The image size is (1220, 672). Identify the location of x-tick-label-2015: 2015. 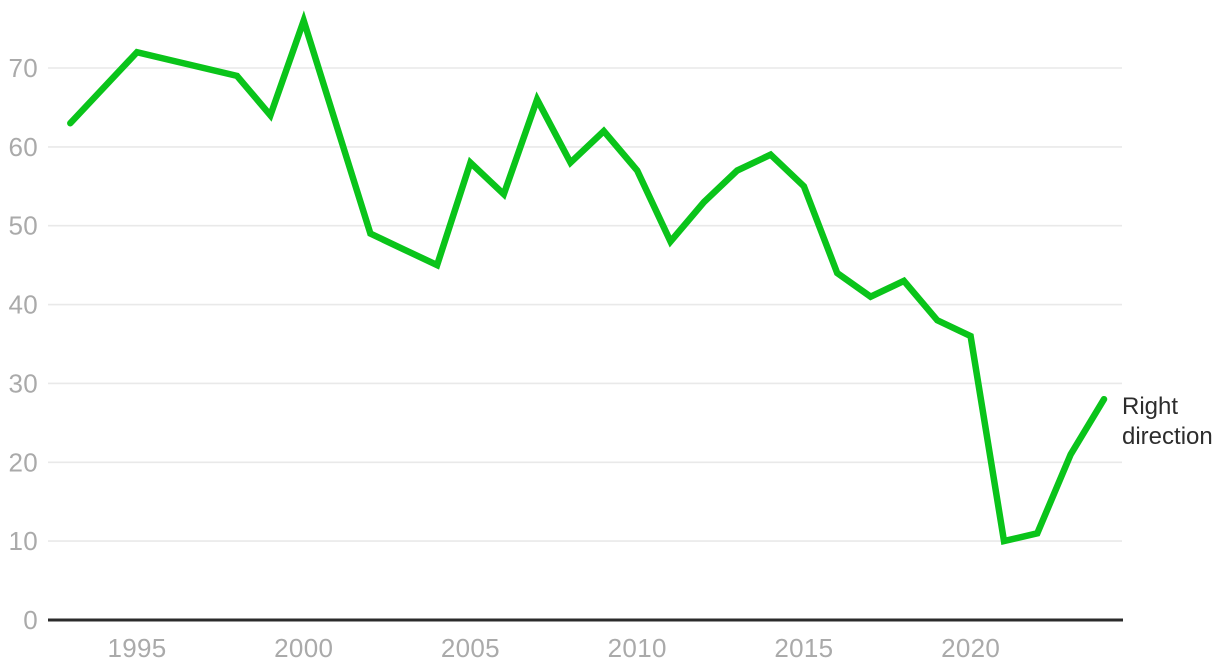
(803, 648).